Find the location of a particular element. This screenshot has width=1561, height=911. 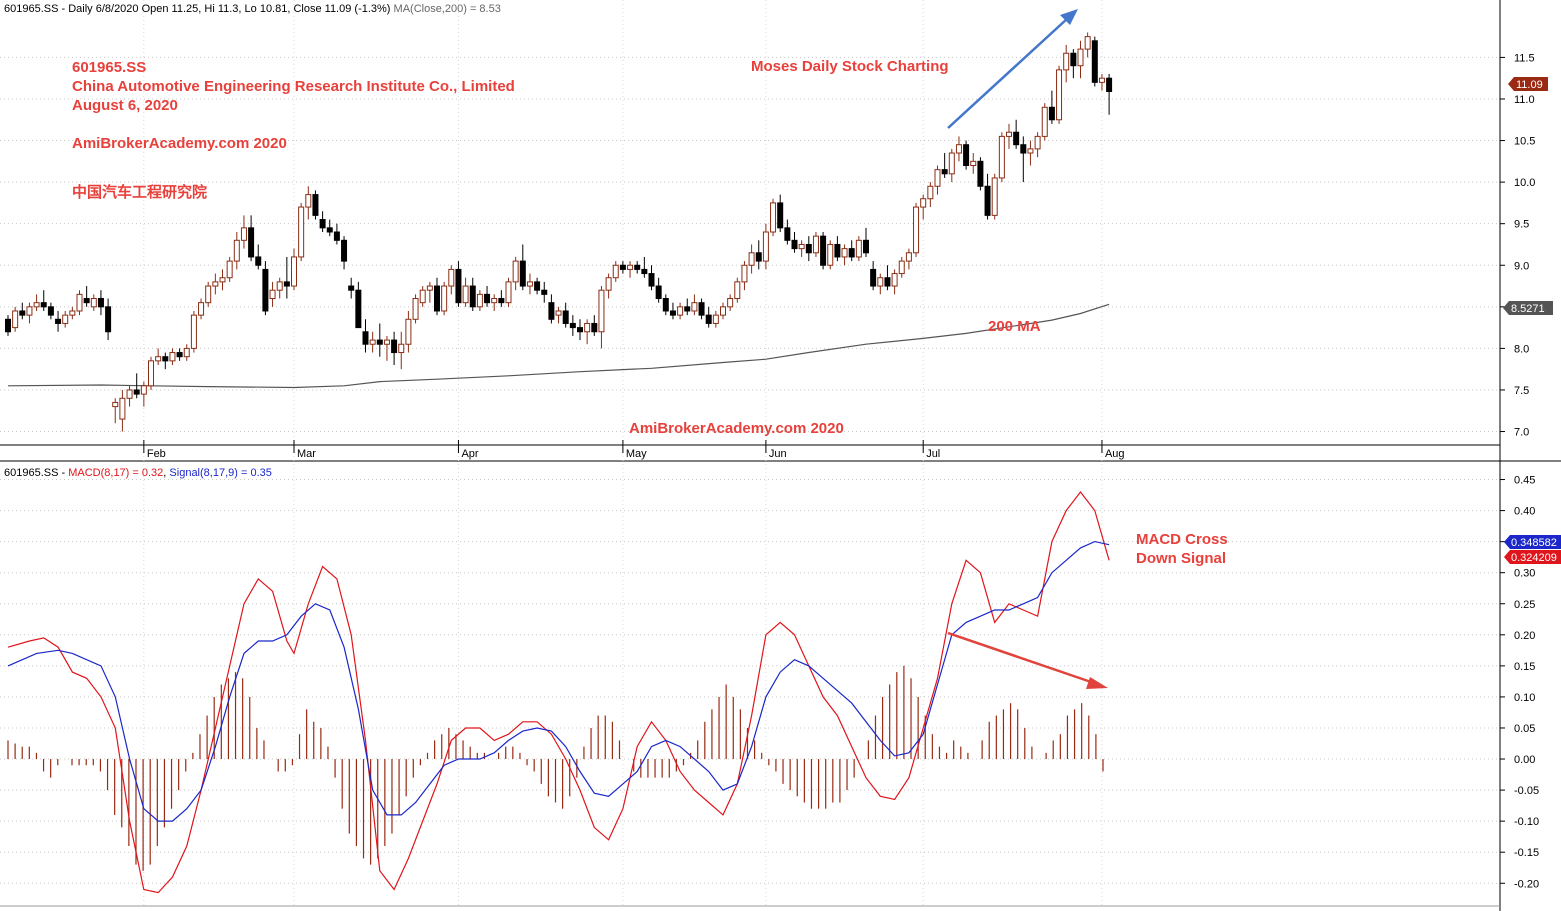

macd-header-symbol: 601965.SS is located at coordinates (31, 473).